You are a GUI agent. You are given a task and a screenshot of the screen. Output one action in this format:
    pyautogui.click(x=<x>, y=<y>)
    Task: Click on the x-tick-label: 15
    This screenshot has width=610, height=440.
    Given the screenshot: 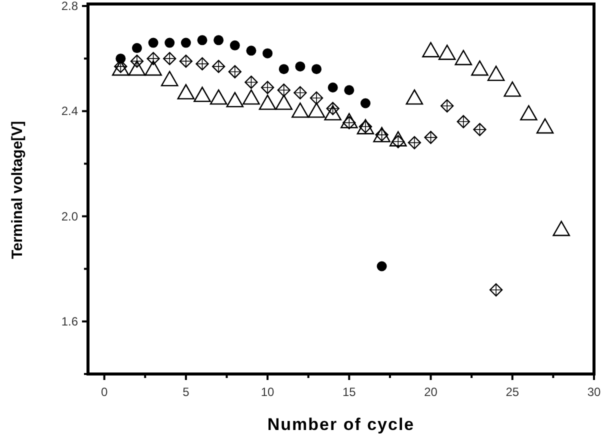 What is the action you would take?
    pyautogui.click(x=349, y=392)
    